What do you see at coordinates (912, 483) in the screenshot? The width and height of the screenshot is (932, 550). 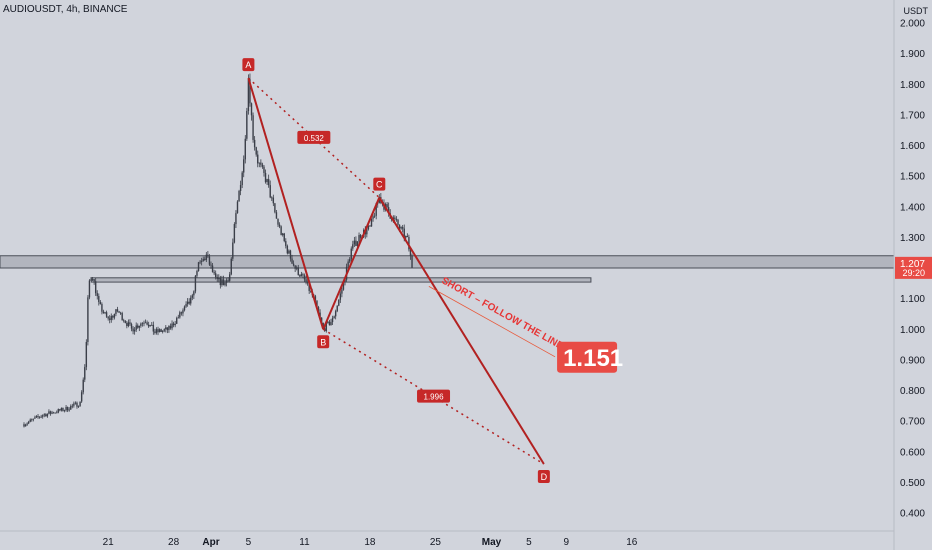 I see `y-tick-label: 0.500` at bounding box center [912, 483].